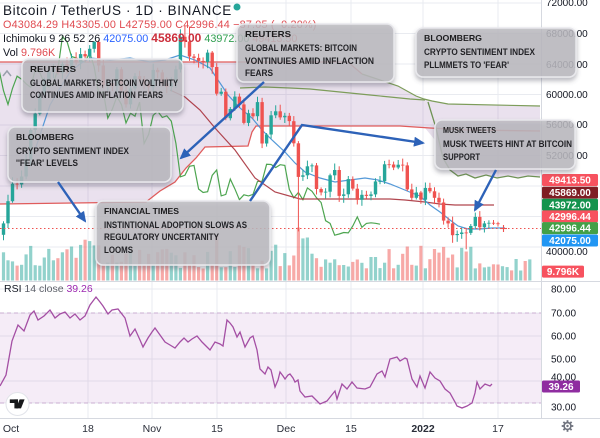  I want to click on svg-text: 39.26, so click(560, 387).